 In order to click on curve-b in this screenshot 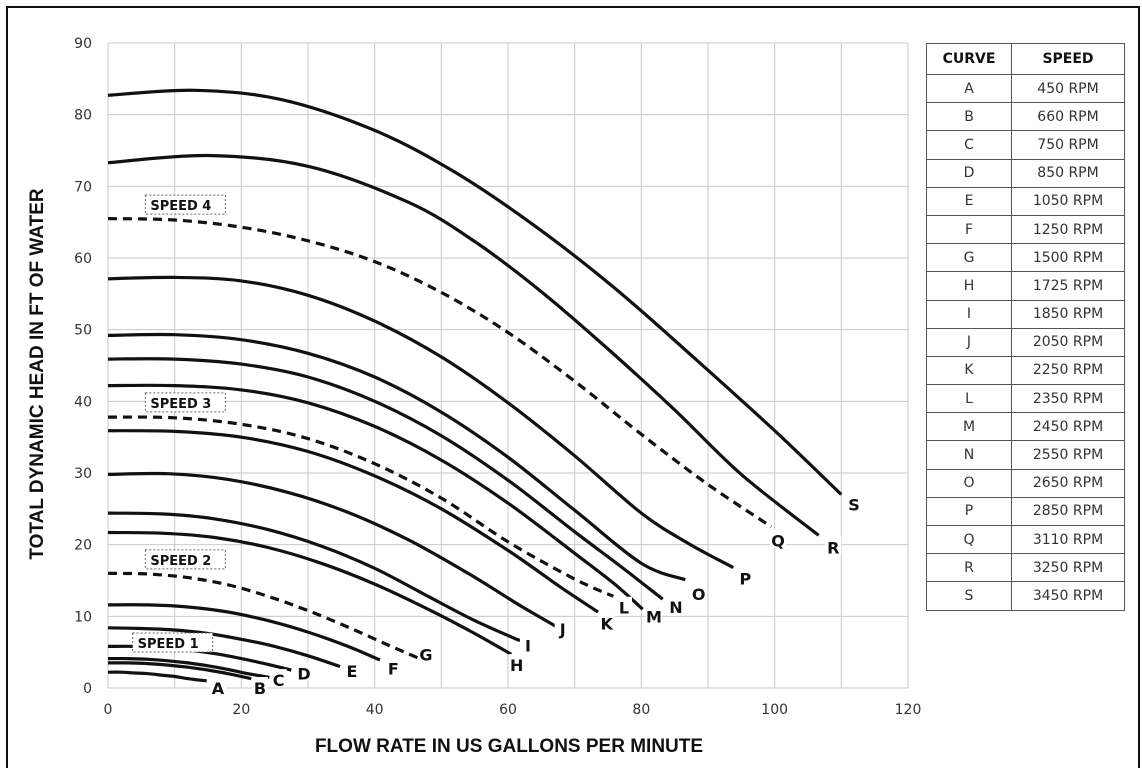, I will do `click(179, 671)`.